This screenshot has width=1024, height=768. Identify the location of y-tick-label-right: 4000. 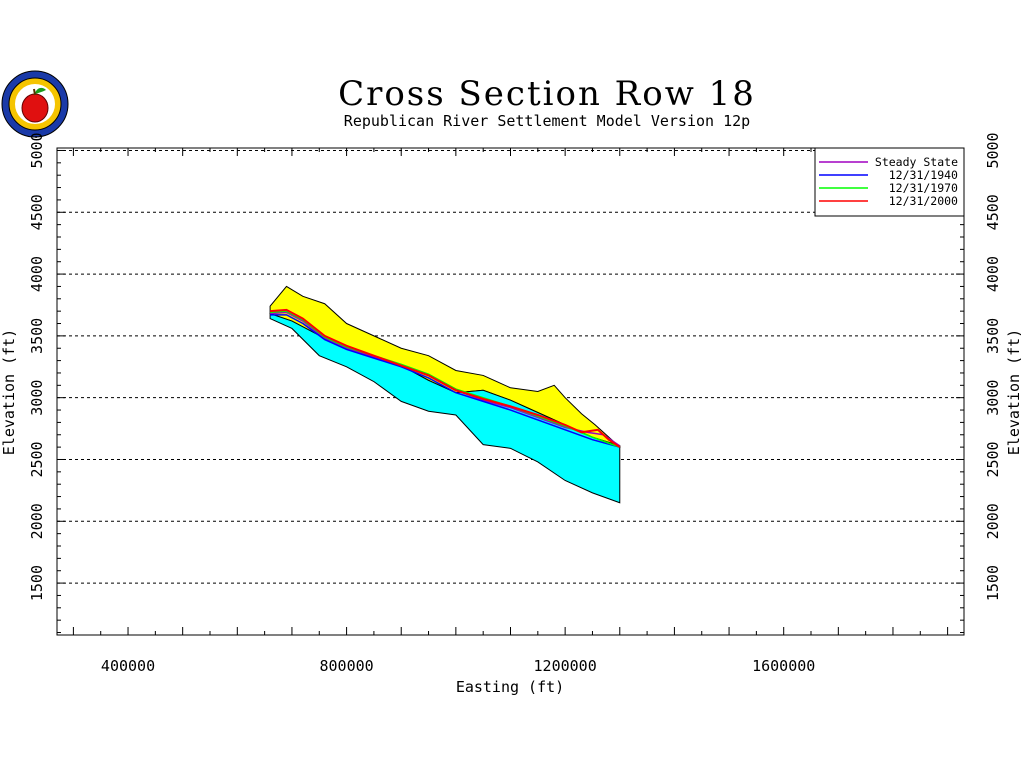
(993, 274).